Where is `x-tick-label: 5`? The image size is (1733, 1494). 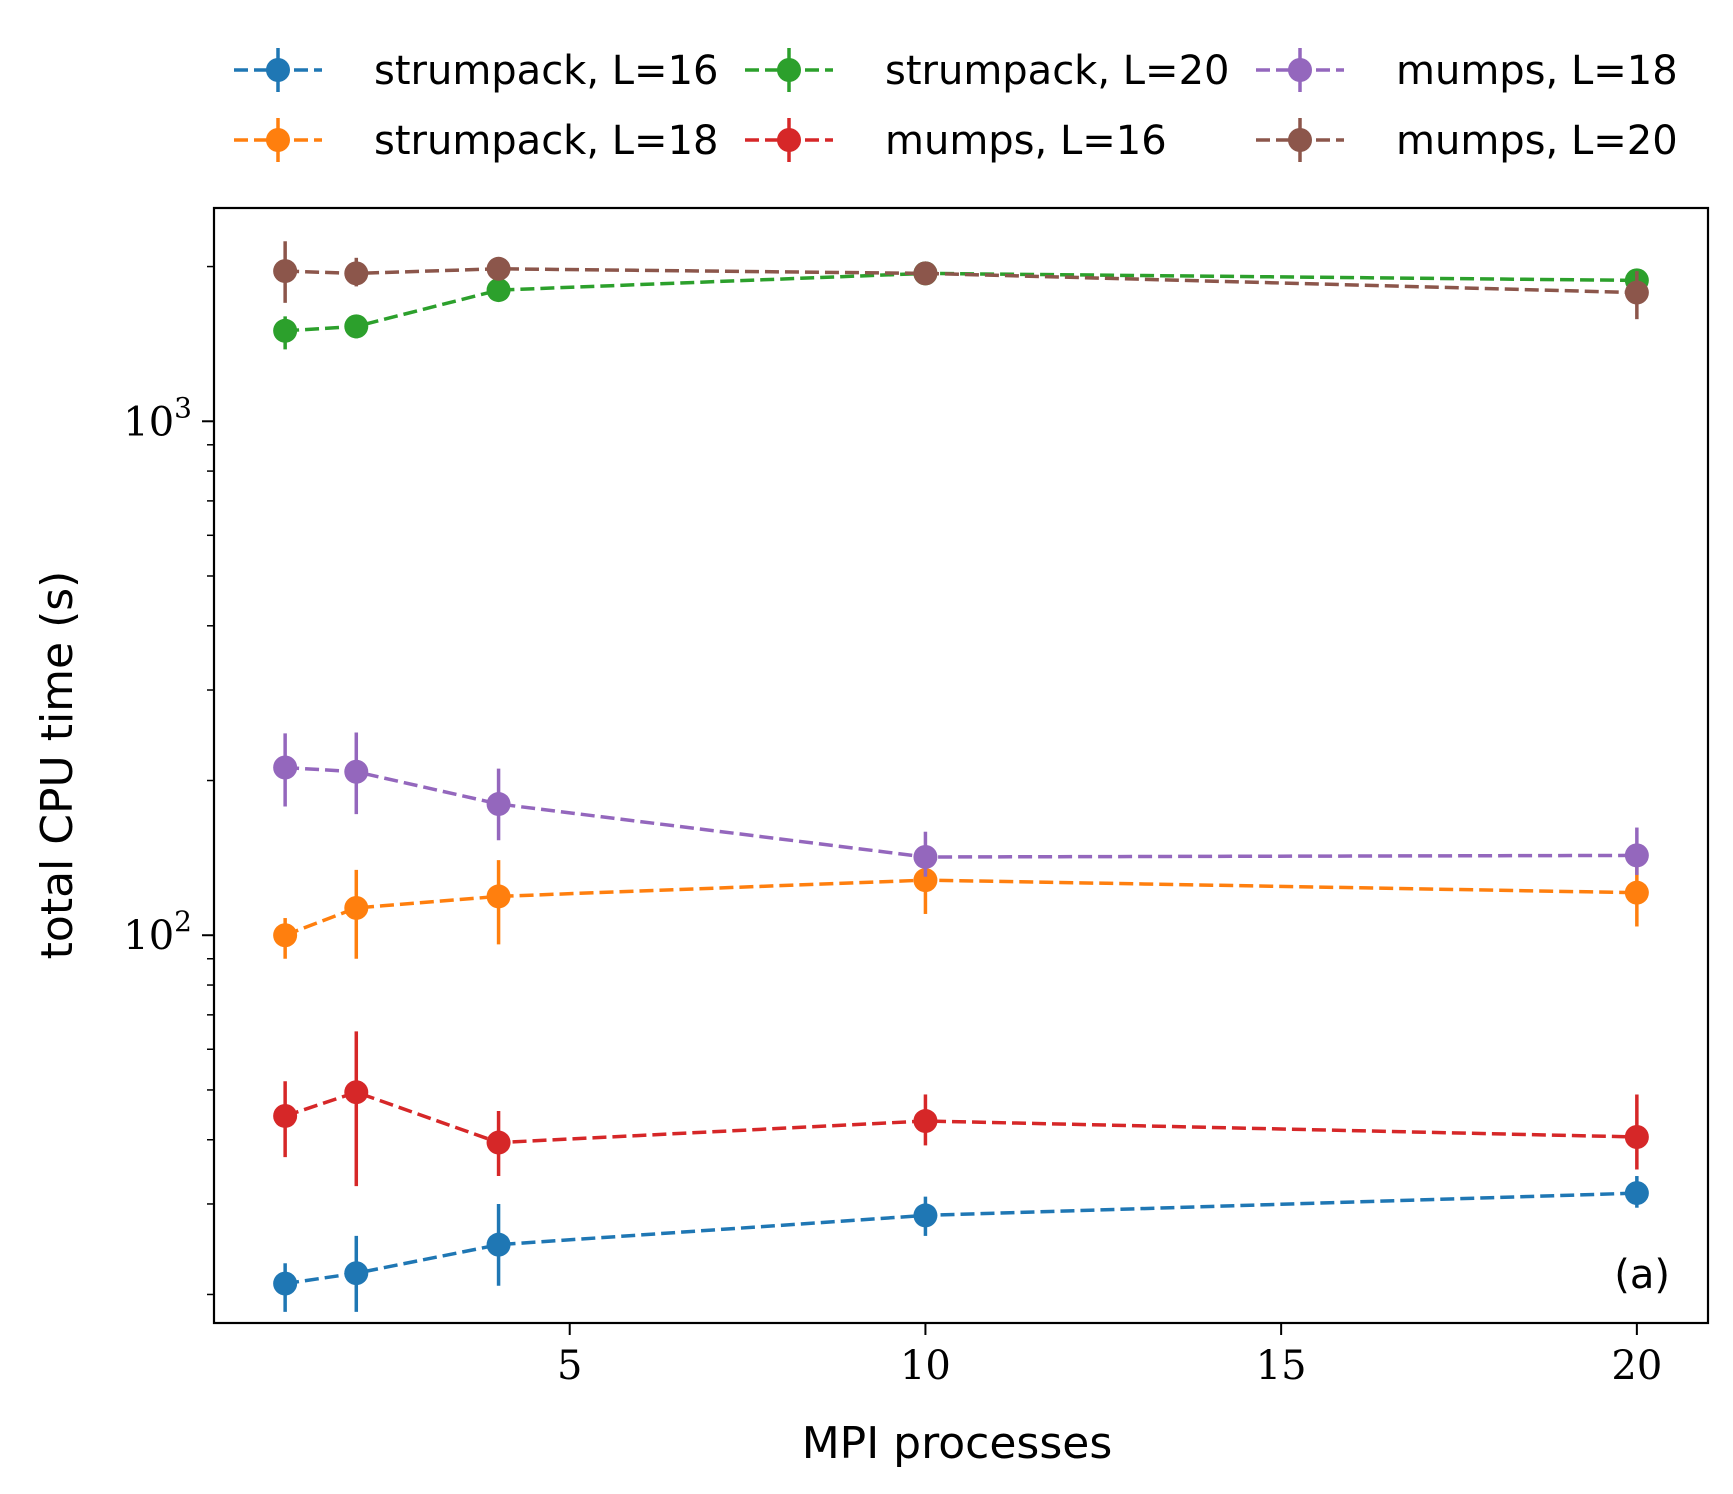 x-tick-label: 5 is located at coordinates (569, 1366).